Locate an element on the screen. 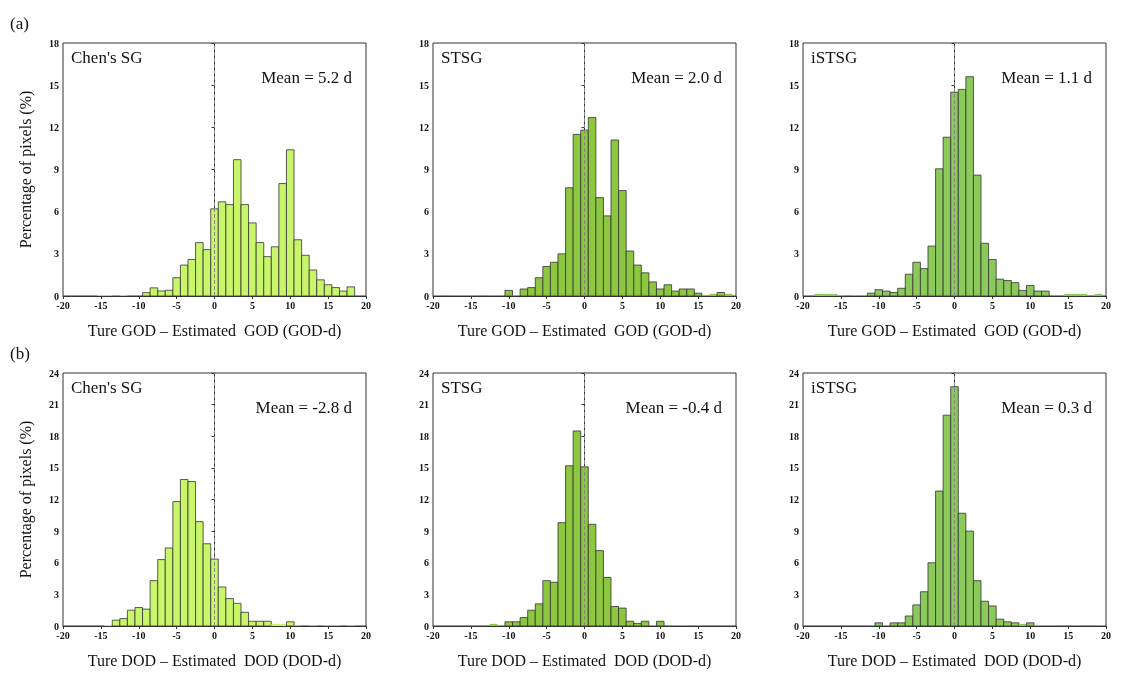 This screenshot has width=1123, height=677. annotation: Mean = 1.1 d is located at coordinates (1047, 77).